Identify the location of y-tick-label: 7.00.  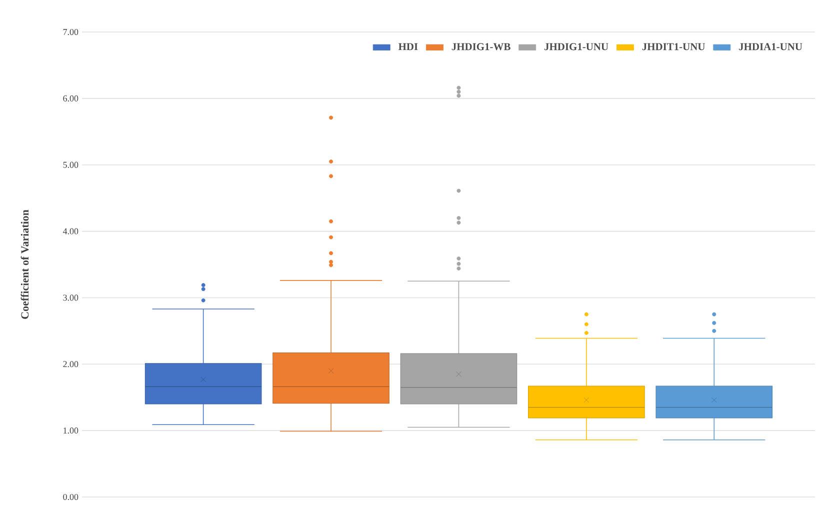
(70, 32).